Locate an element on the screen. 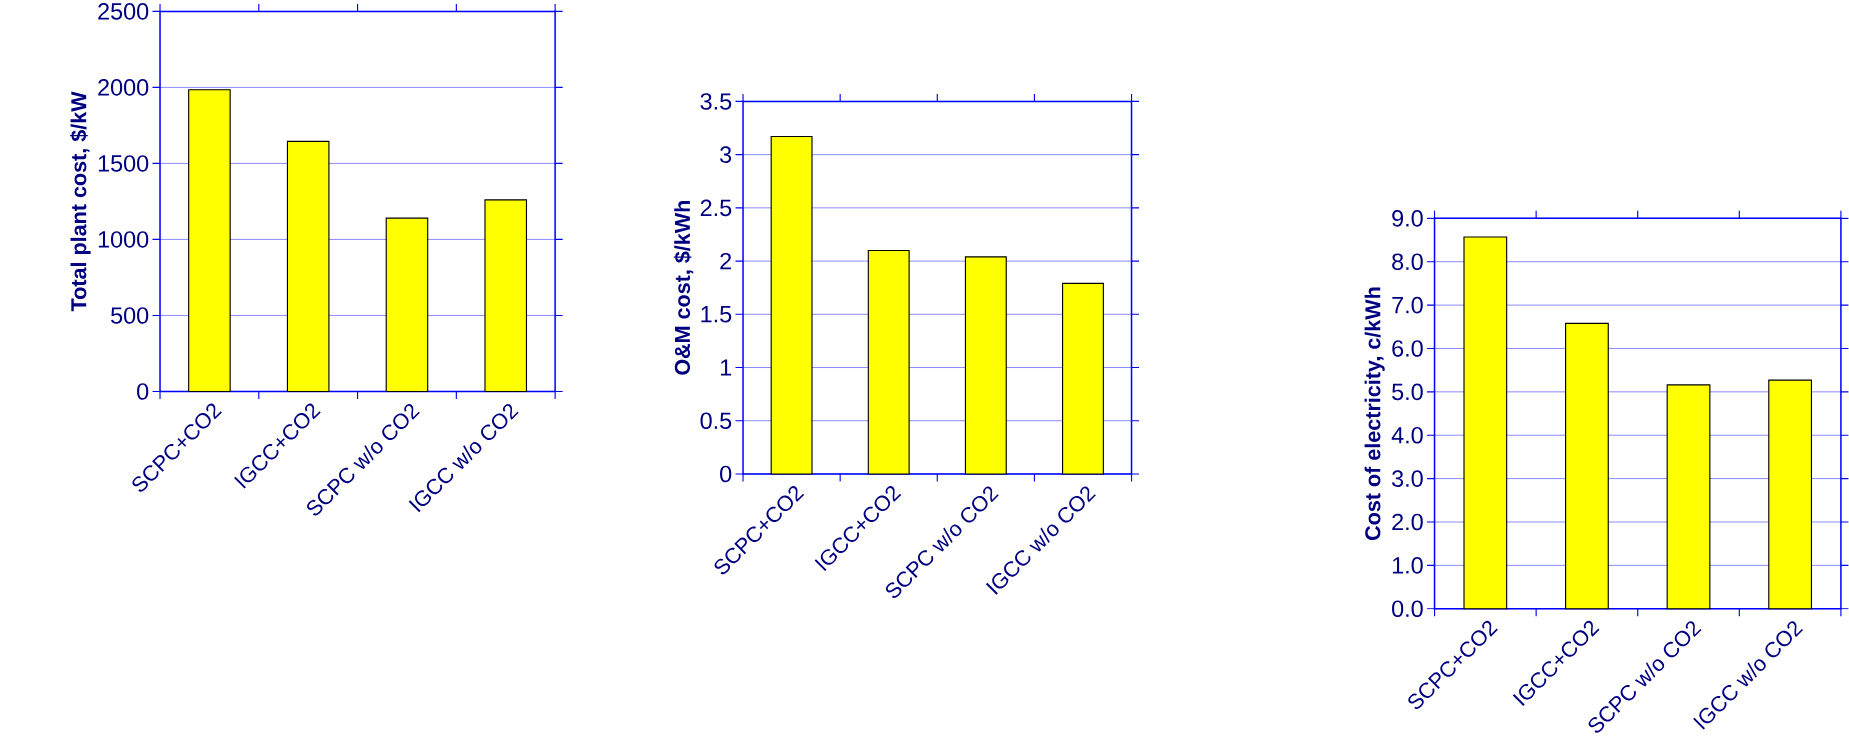 The height and width of the screenshot is (740, 1849). y-tick-label: 2 is located at coordinates (726, 261).